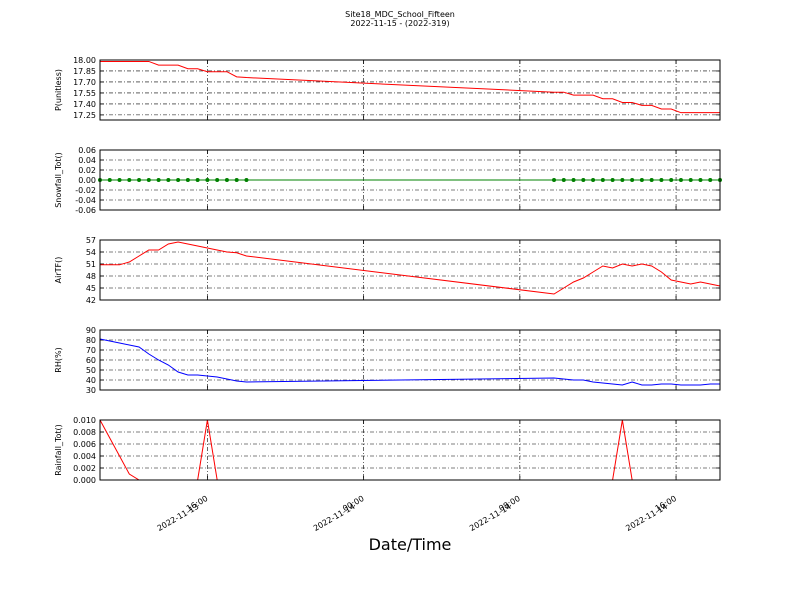 The width and height of the screenshot is (800, 600). I want to click on y-tick-label: 42, so click(91, 300).